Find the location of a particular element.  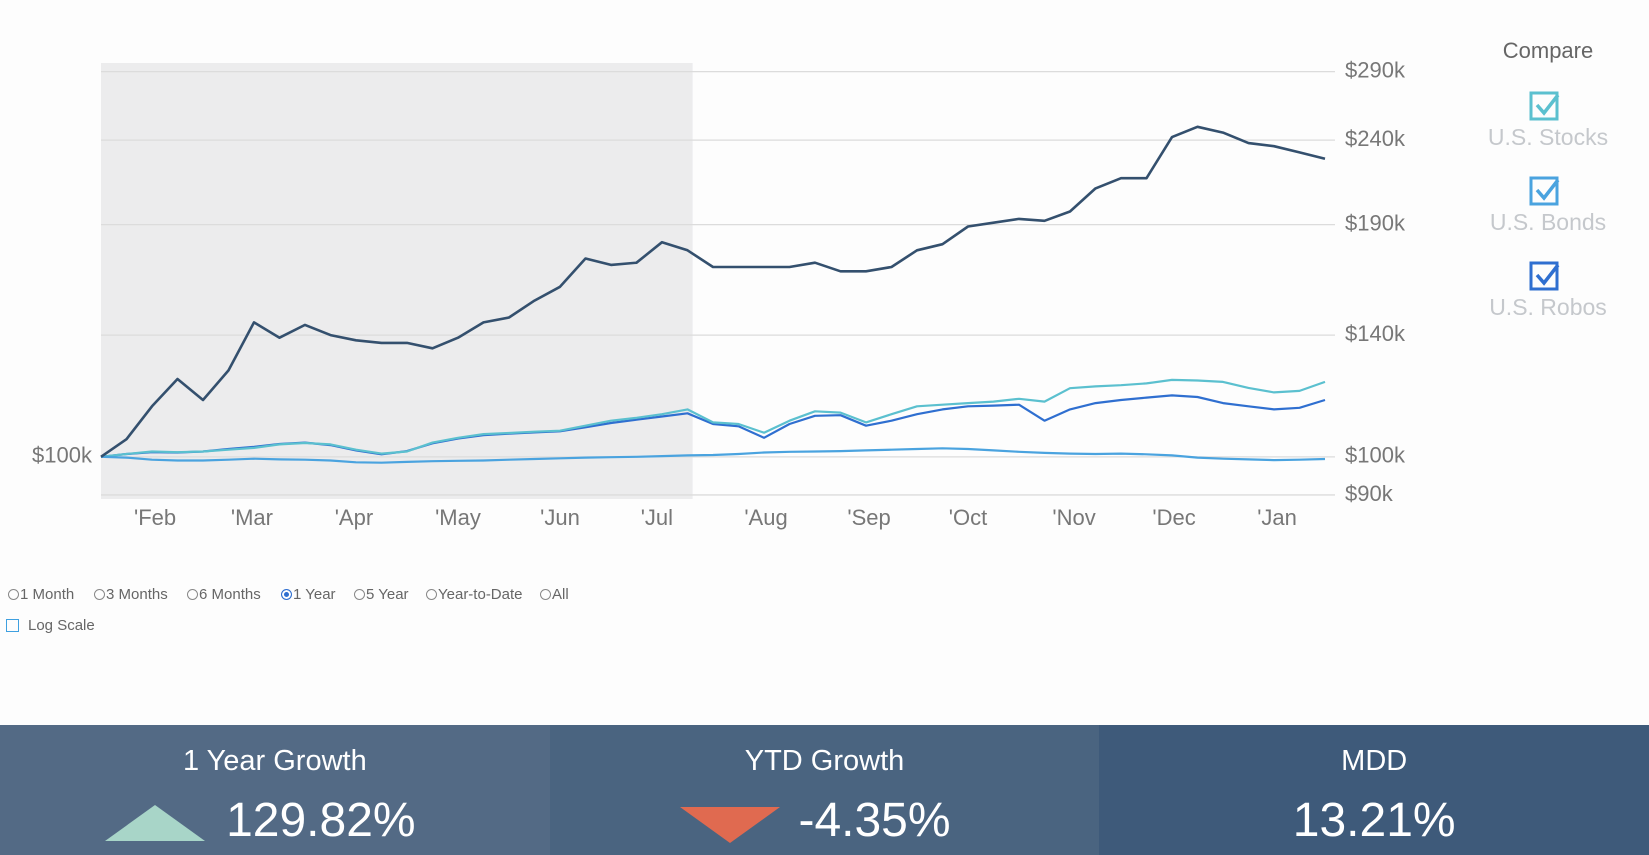

stat-panel: YTD Growth -4.35% is located at coordinates (824, 790).